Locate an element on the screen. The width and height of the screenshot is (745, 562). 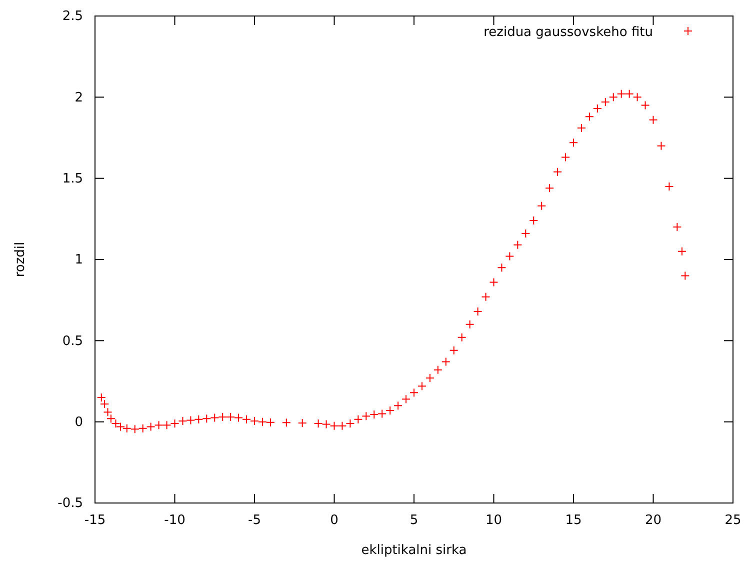
x-tick-label: -10 is located at coordinates (175, 520).